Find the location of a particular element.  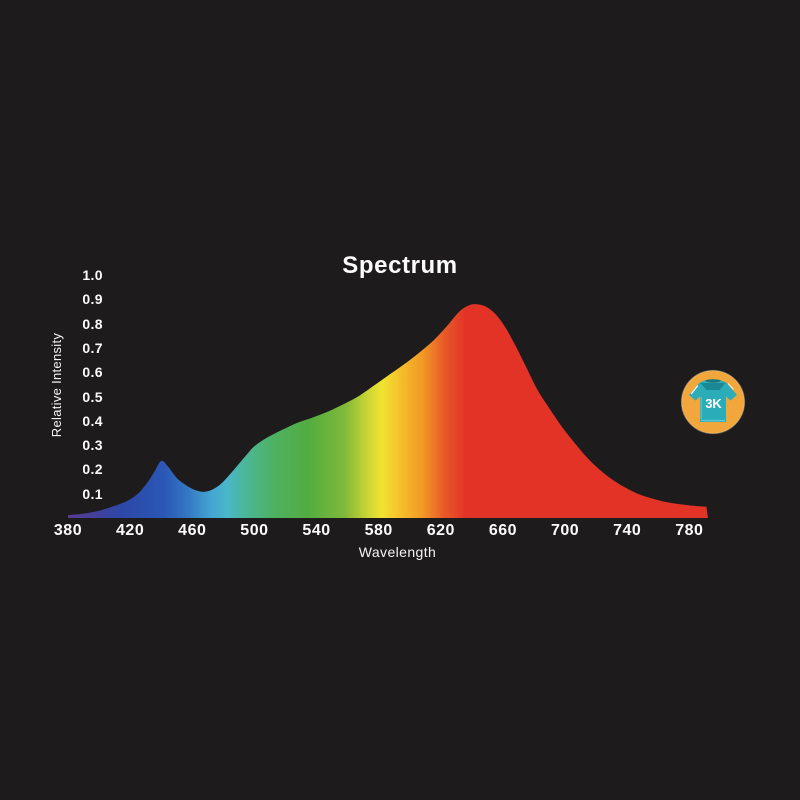

x-tick-label: 580 is located at coordinates (378, 530).